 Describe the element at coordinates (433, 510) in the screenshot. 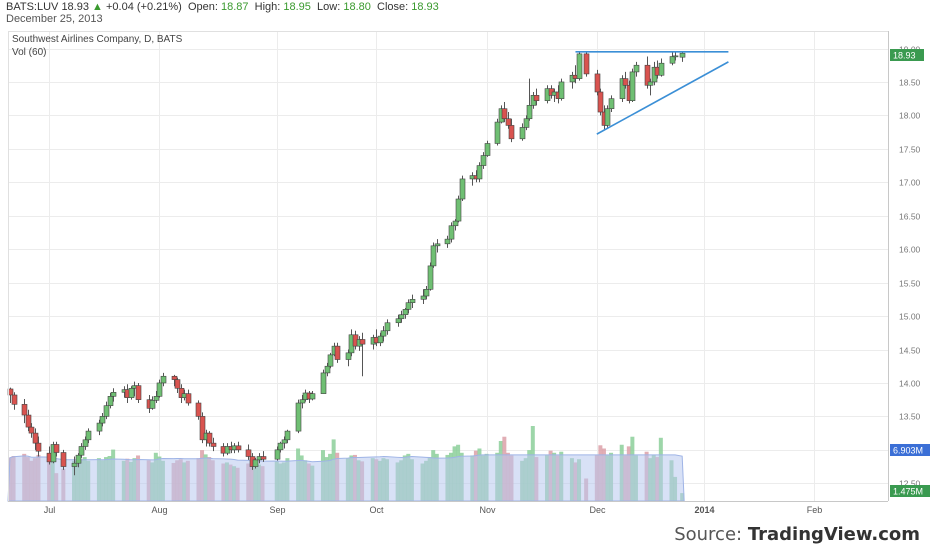

I see `x-tick-labels: Jul Aug Sep Oct Nov Dec 2014 Feb` at that location.